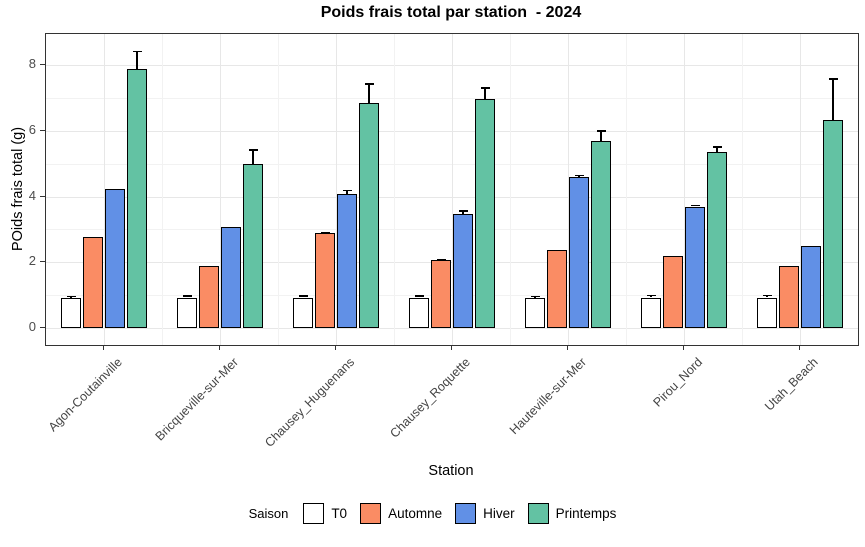 This screenshot has height=547, width=865. What do you see at coordinates (547, 396) in the screenshot?
I see `x-category-label: Hauteville-sur-Mer` at bounding box center [547, 396].